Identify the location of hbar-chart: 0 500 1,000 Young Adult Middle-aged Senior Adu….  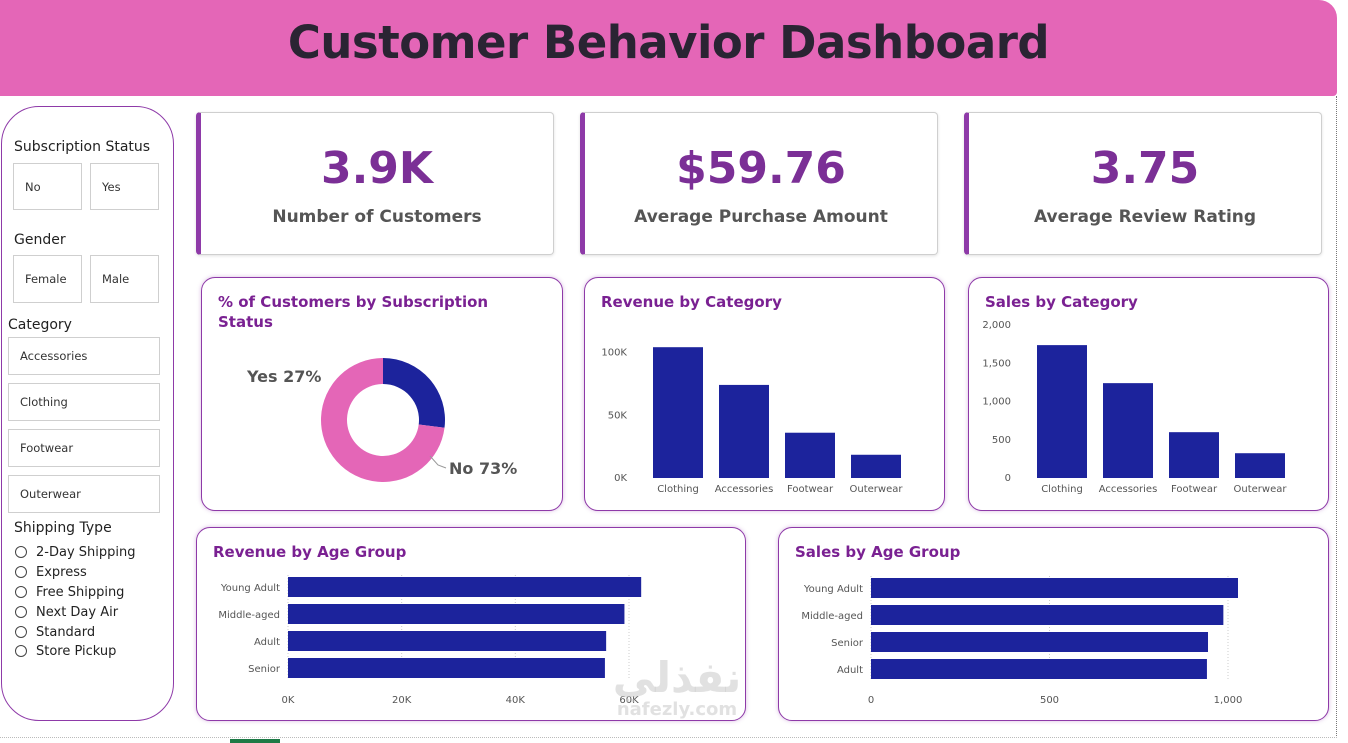
(1022, 641).